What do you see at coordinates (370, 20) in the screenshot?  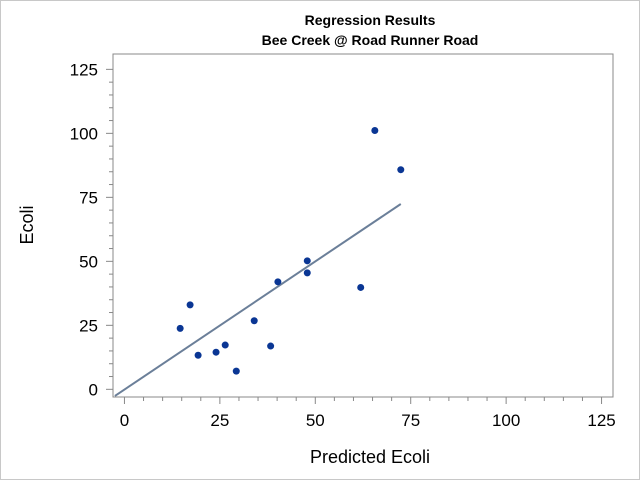 I see `chart-title: Regression Results` at bounding box center [370, 20].